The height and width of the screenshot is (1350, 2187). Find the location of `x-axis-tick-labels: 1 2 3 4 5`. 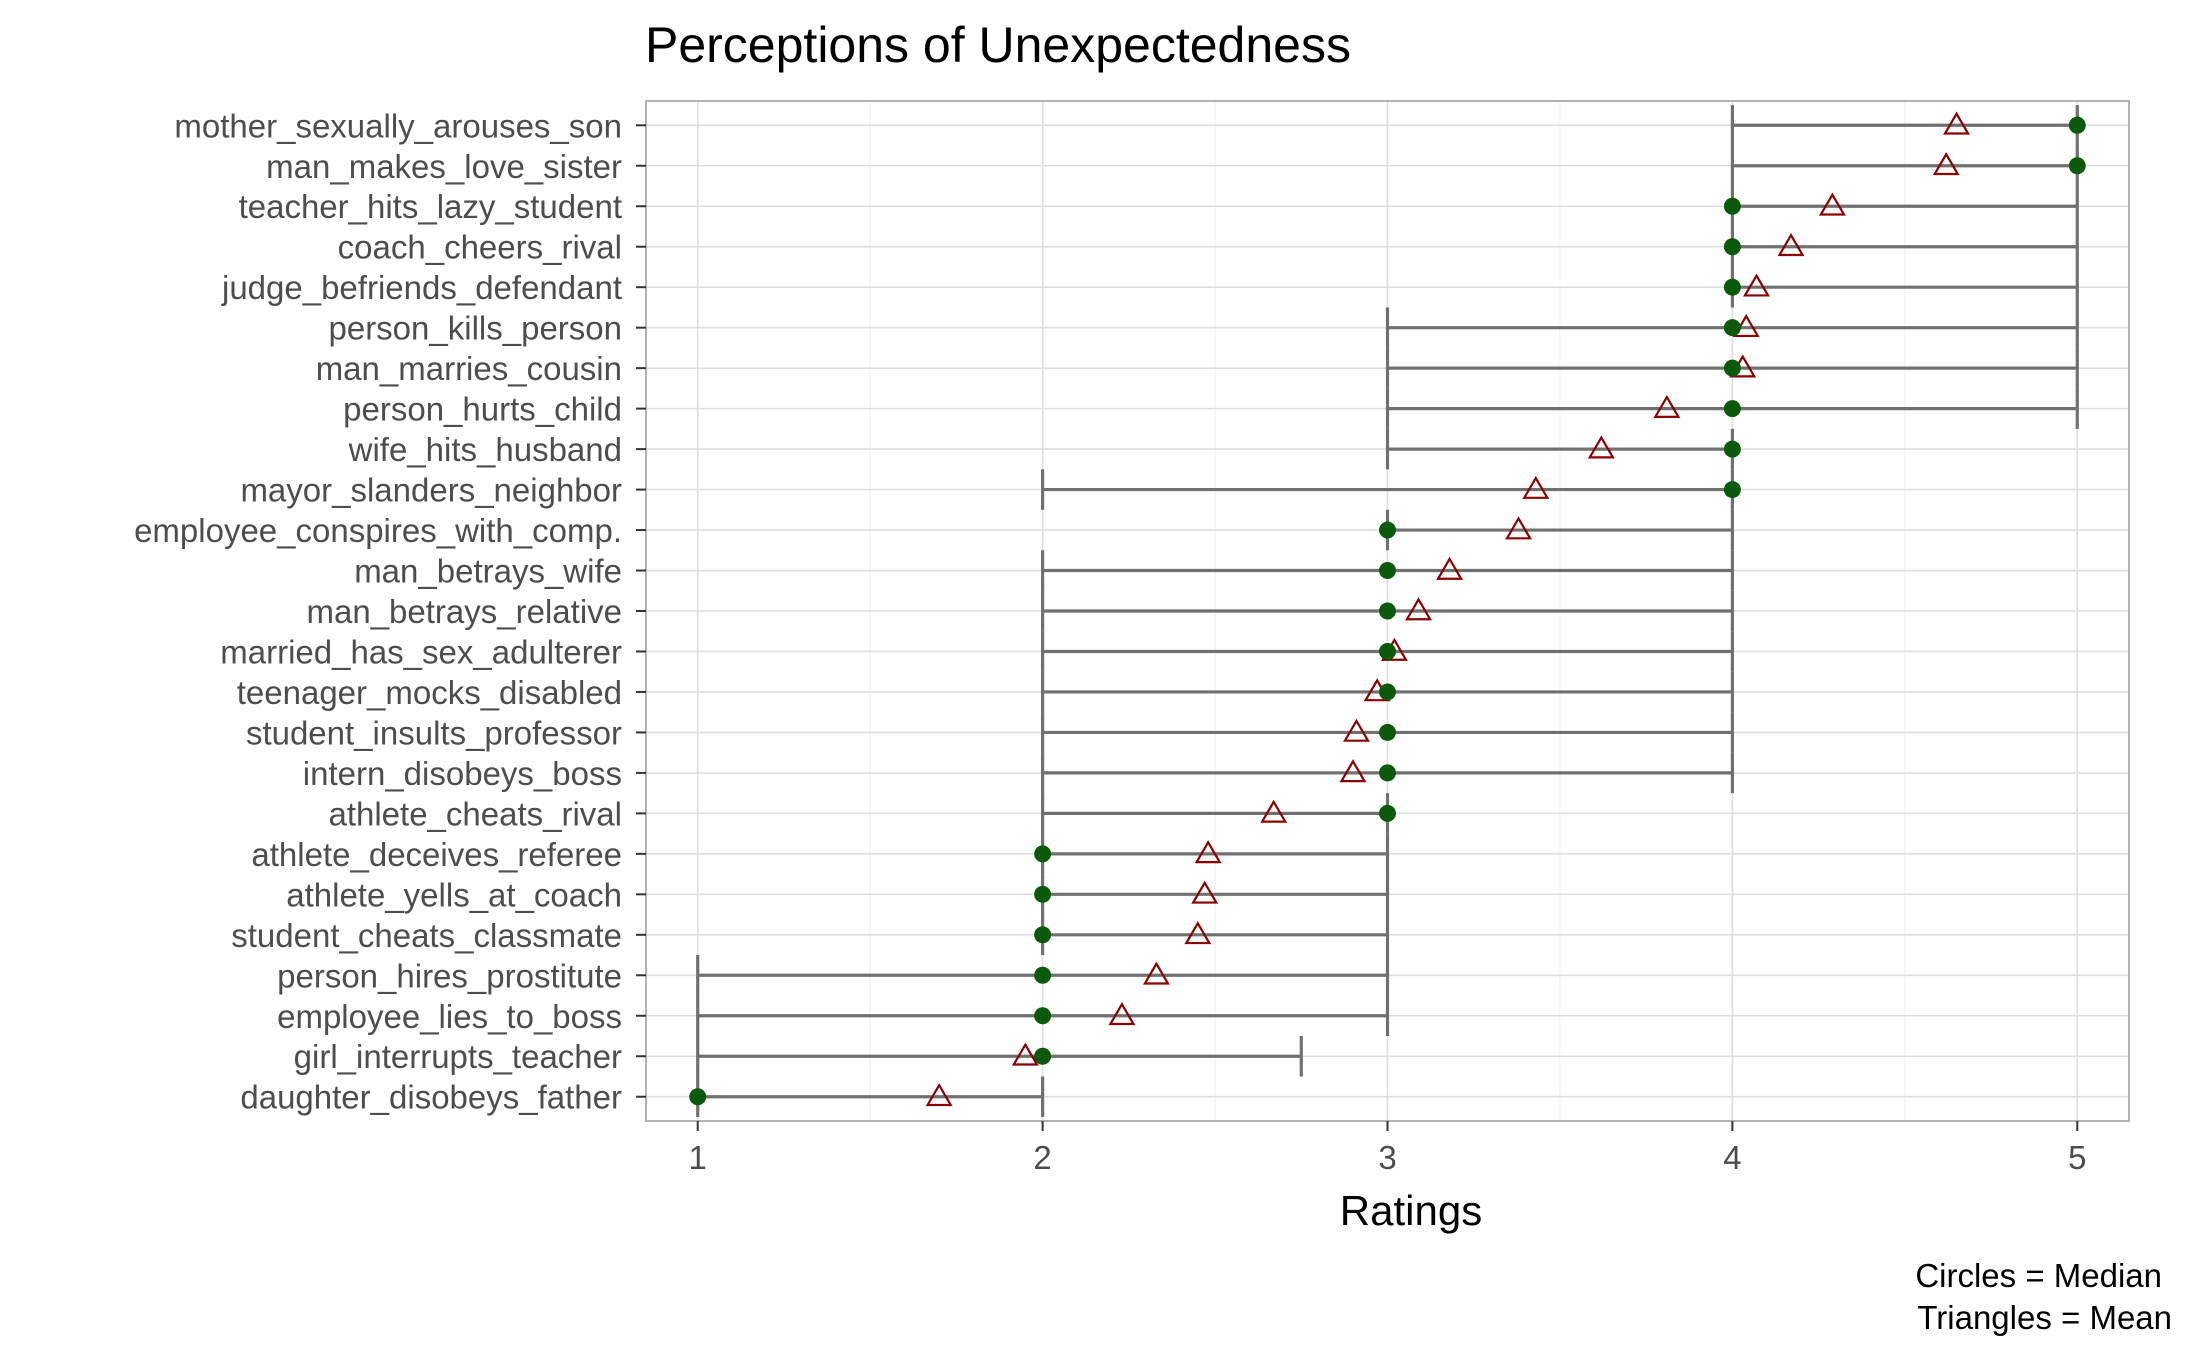

x-axis-tick-labels: 1 2 3 4 5 is located at coordinates (1387, 1148).